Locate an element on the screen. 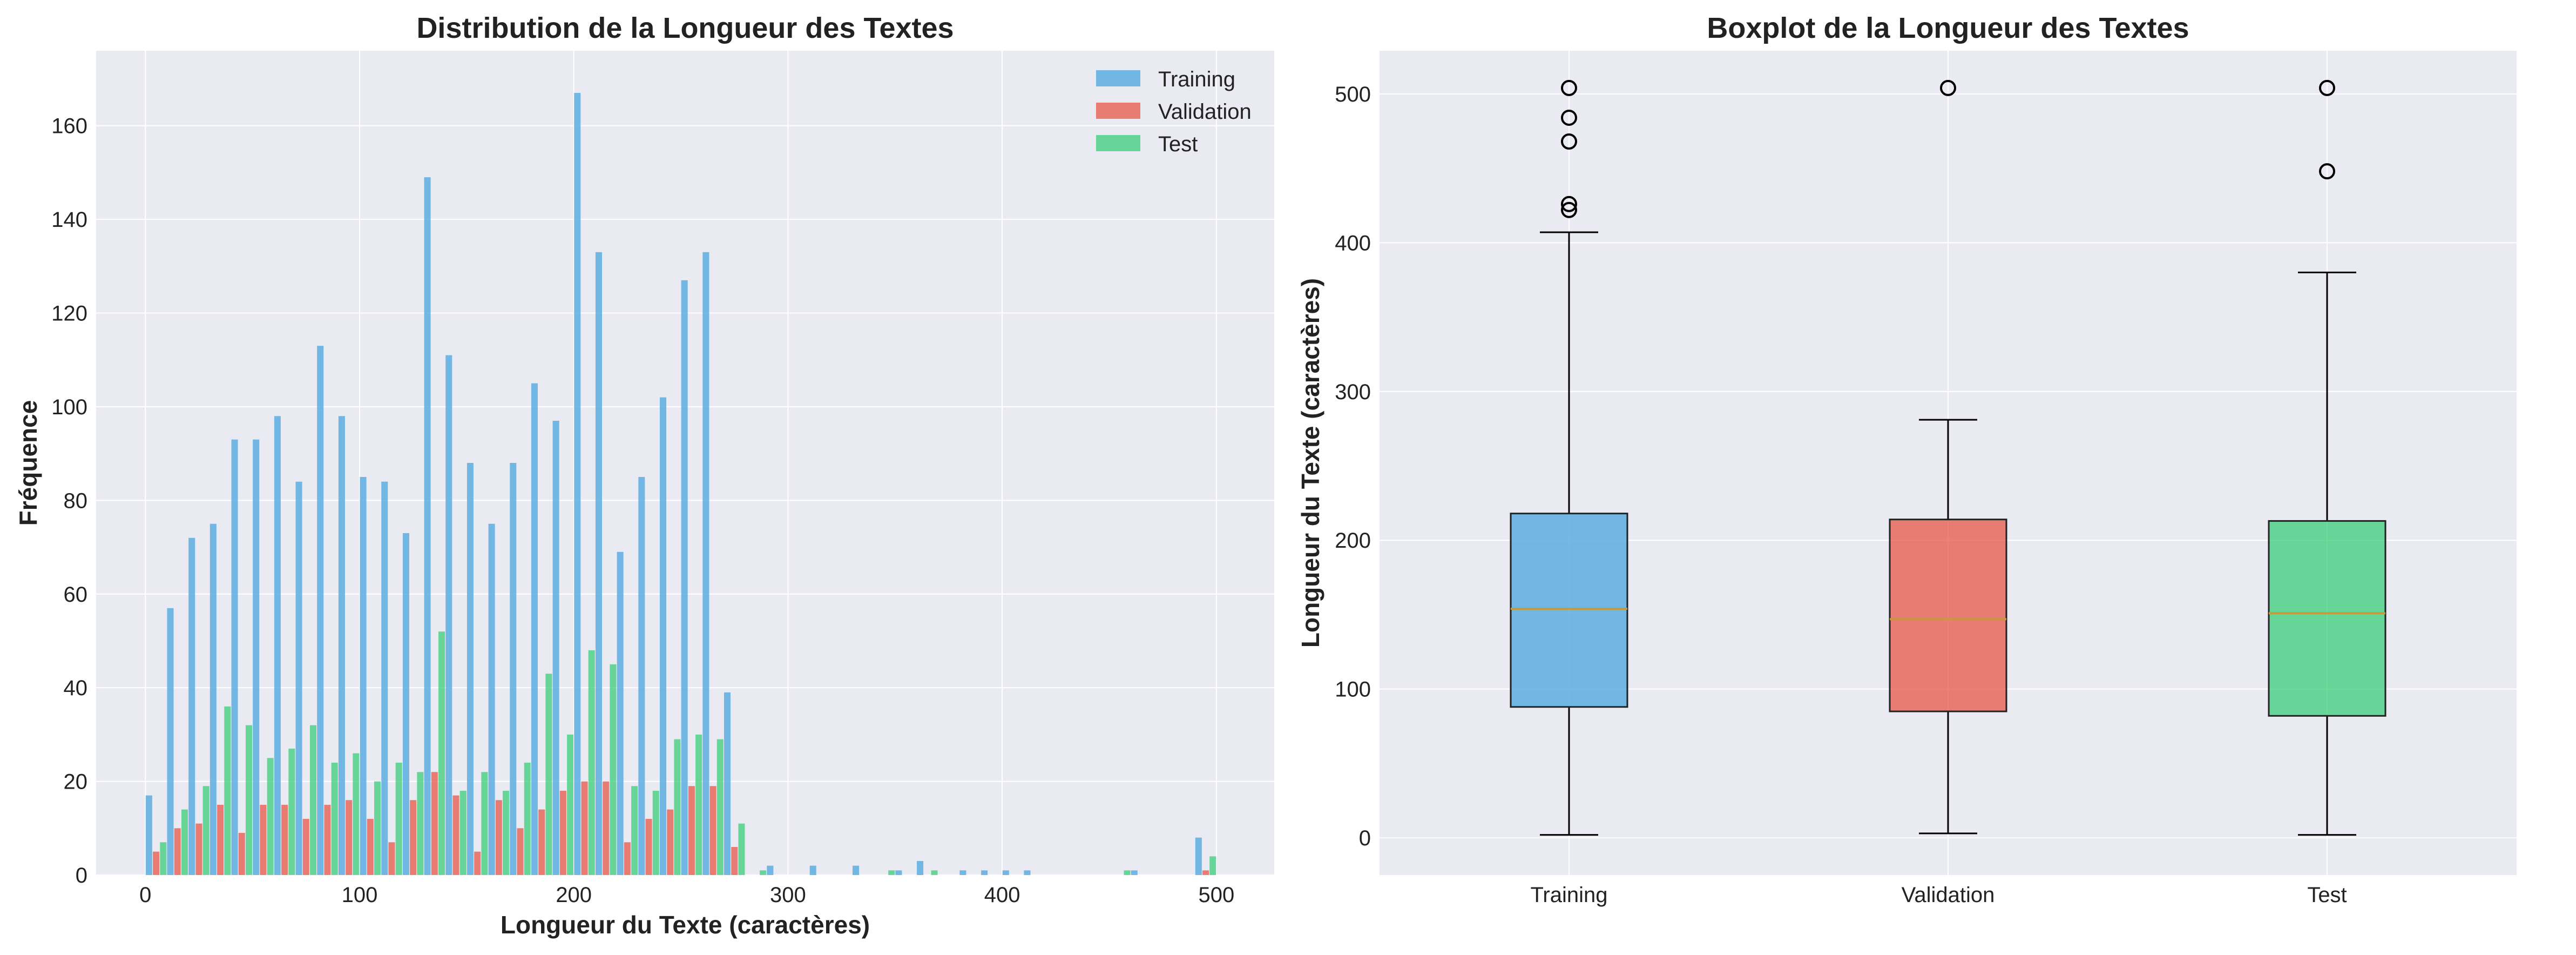  x-tick-label: Test is located at coordinates (2327, 895).